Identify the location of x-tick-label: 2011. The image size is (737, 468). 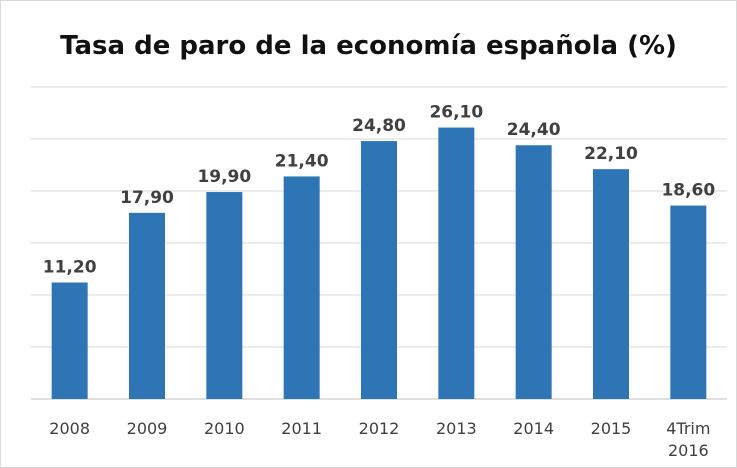
(301, 428).